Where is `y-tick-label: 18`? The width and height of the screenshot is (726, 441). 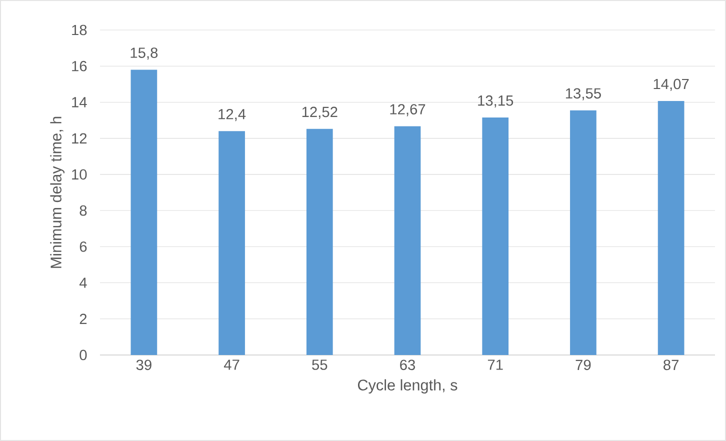
y-tick-label: 18 is located at coordinates (79, 30).